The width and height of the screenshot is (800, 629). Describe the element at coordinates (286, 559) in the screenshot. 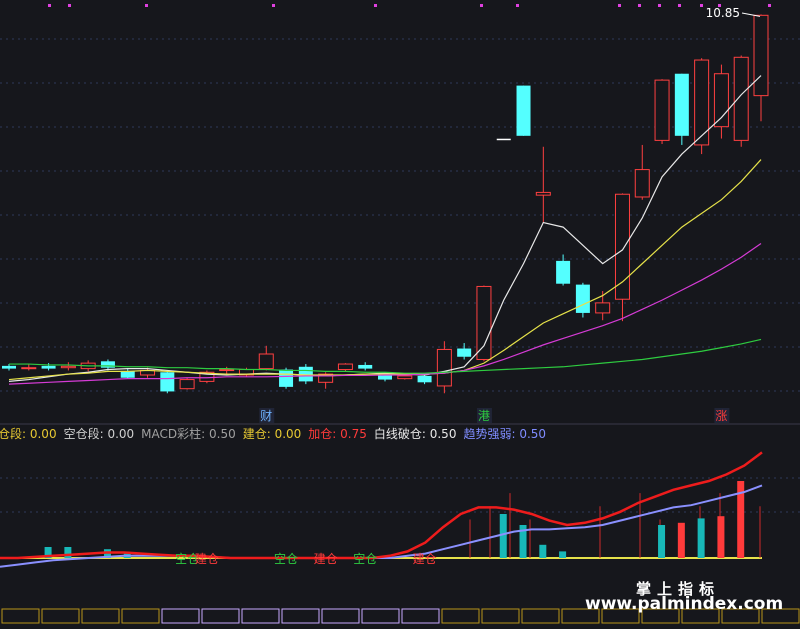

I see `signal-label: 空仓` at that location.